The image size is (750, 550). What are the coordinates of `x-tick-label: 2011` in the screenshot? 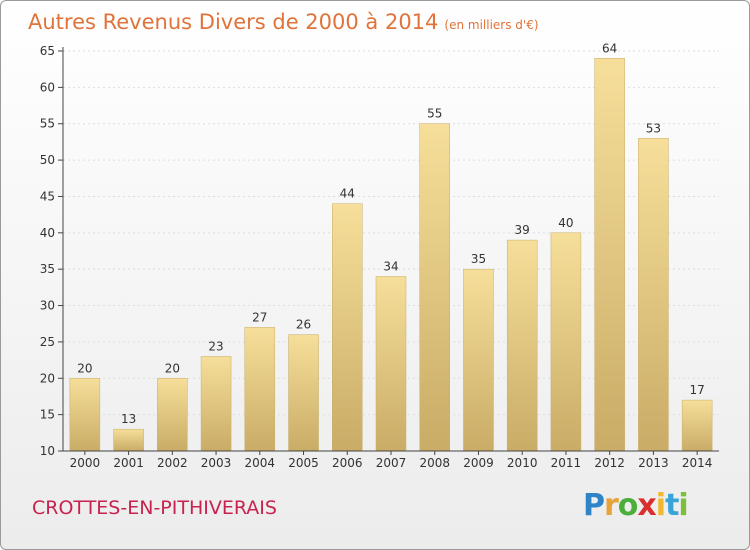 It's located at (566, 463).